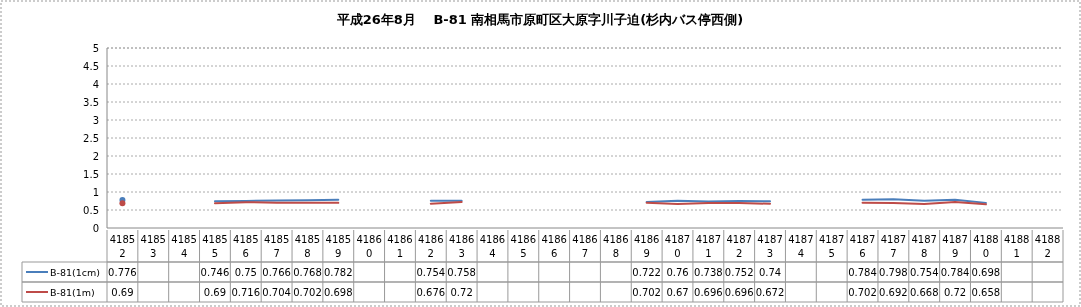 Image resolution: width=1081 pixels, height=307 pixels. What do you see at coordinates (245, 272) in the screenshot?
I see `data-label: 0.75` at bounding box center [245, 272].